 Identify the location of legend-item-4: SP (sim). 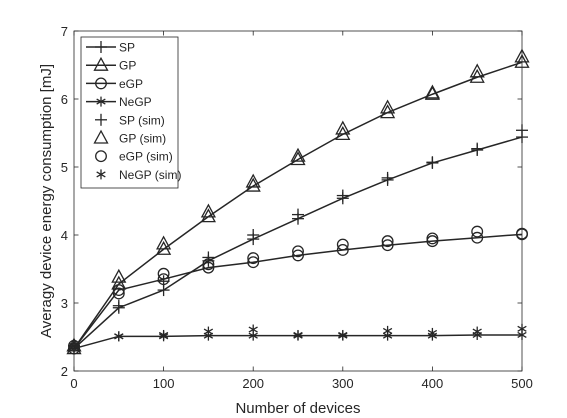
(130, 120).